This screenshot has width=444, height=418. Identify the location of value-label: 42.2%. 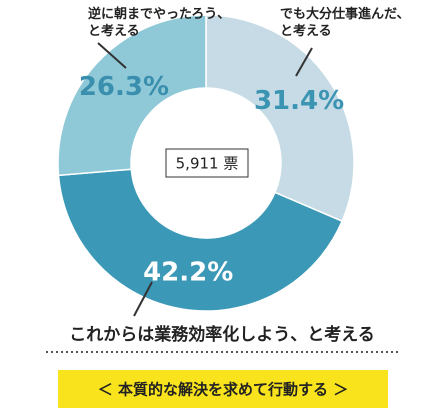
(188, 273).